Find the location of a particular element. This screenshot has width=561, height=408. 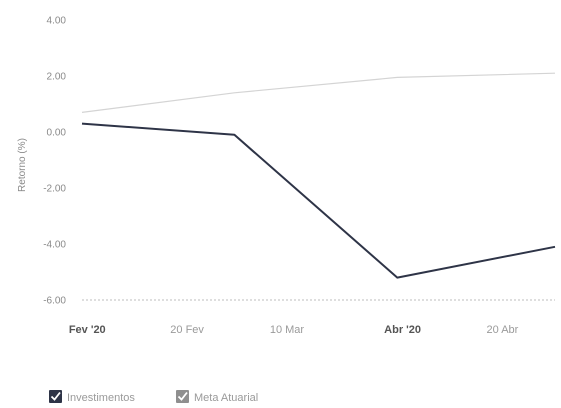

x-tick-label: 10 Mar is located at coordinates (287, 330).